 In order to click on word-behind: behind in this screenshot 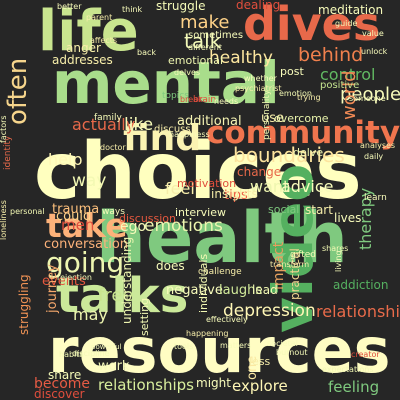, I will do `click(330, 55)`.